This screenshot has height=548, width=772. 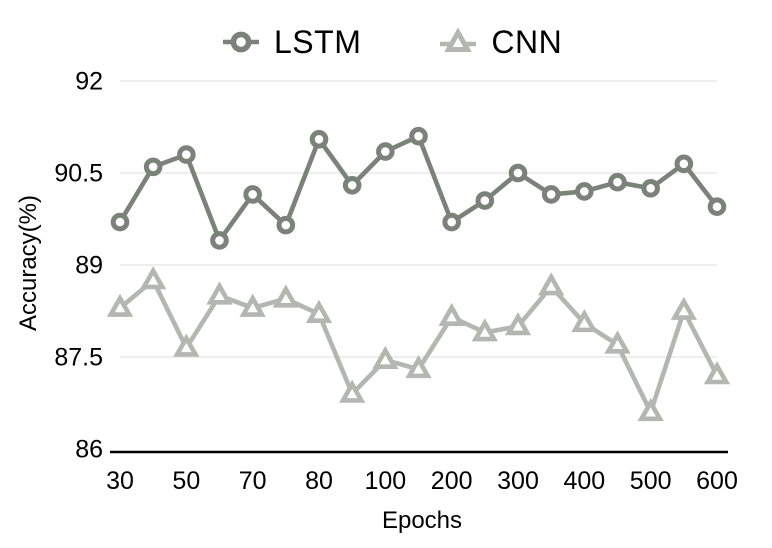 I want to click on legend-item-cnn: CNN, so click(x=500, y=42).